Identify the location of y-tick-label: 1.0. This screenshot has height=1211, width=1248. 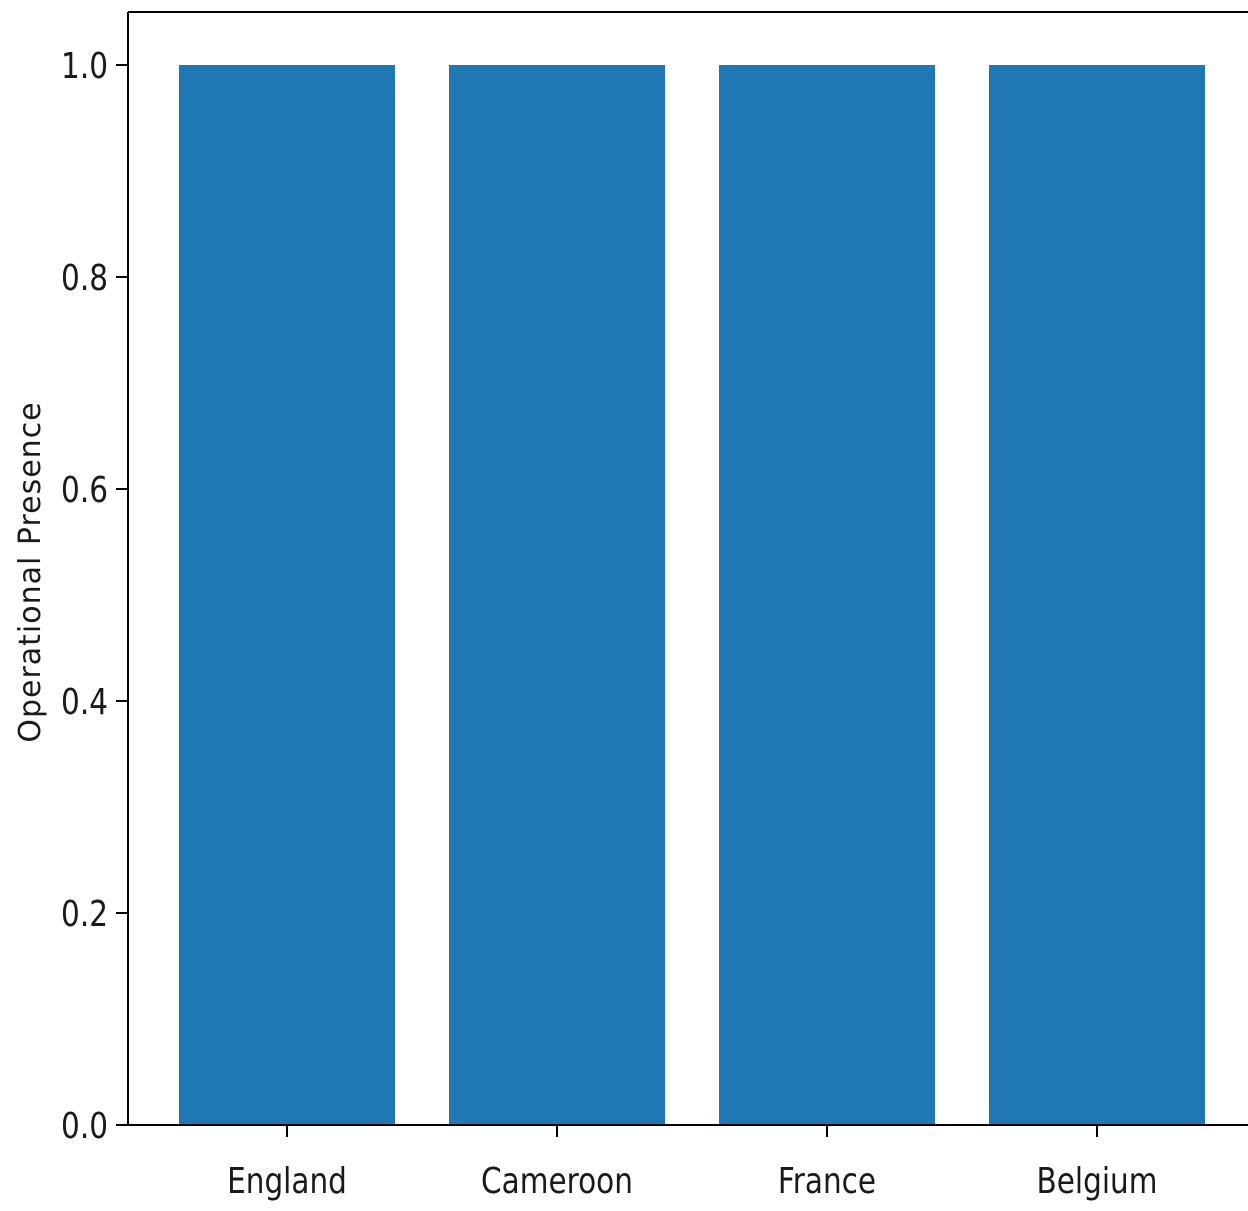
(84, 65).